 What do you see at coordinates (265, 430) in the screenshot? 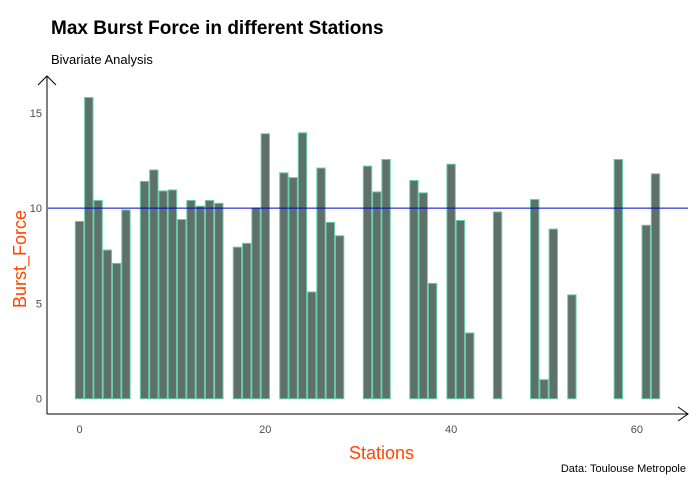
I see `x-tick-label: 20` at bounding box center [265, 430].